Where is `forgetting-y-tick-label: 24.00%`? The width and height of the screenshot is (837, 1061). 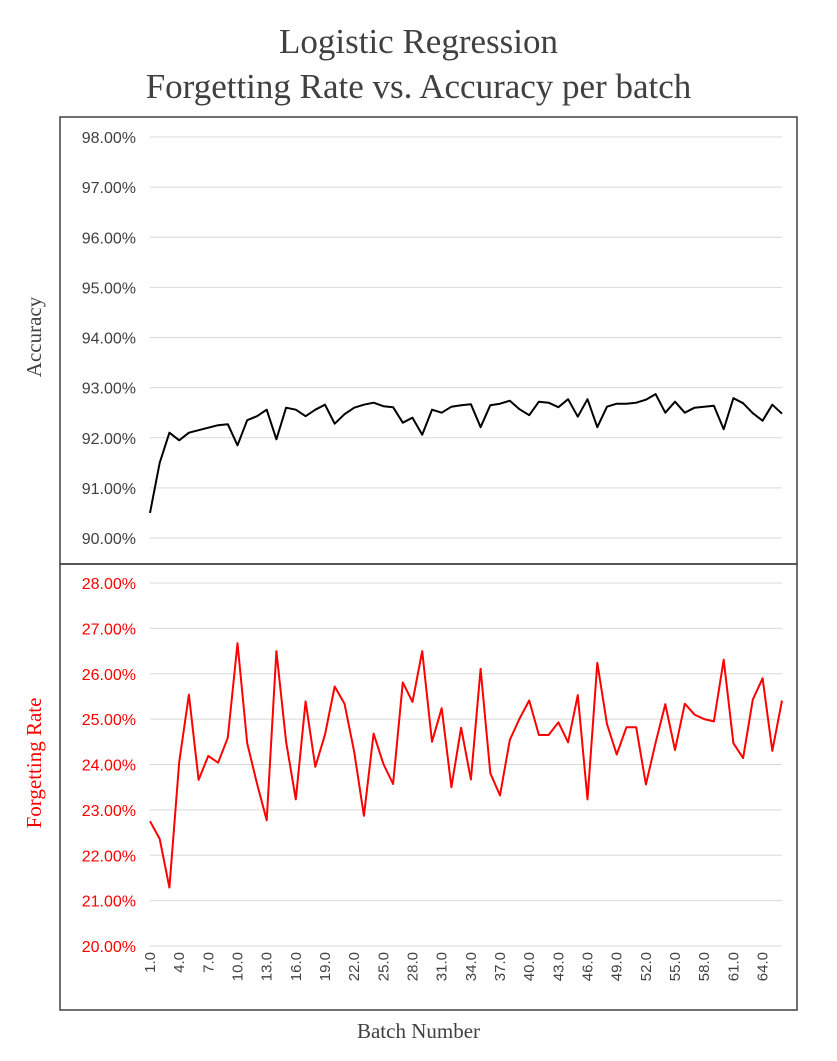
forgetting-y-tick-label: 24.00% is located at coordinates (109, 766).